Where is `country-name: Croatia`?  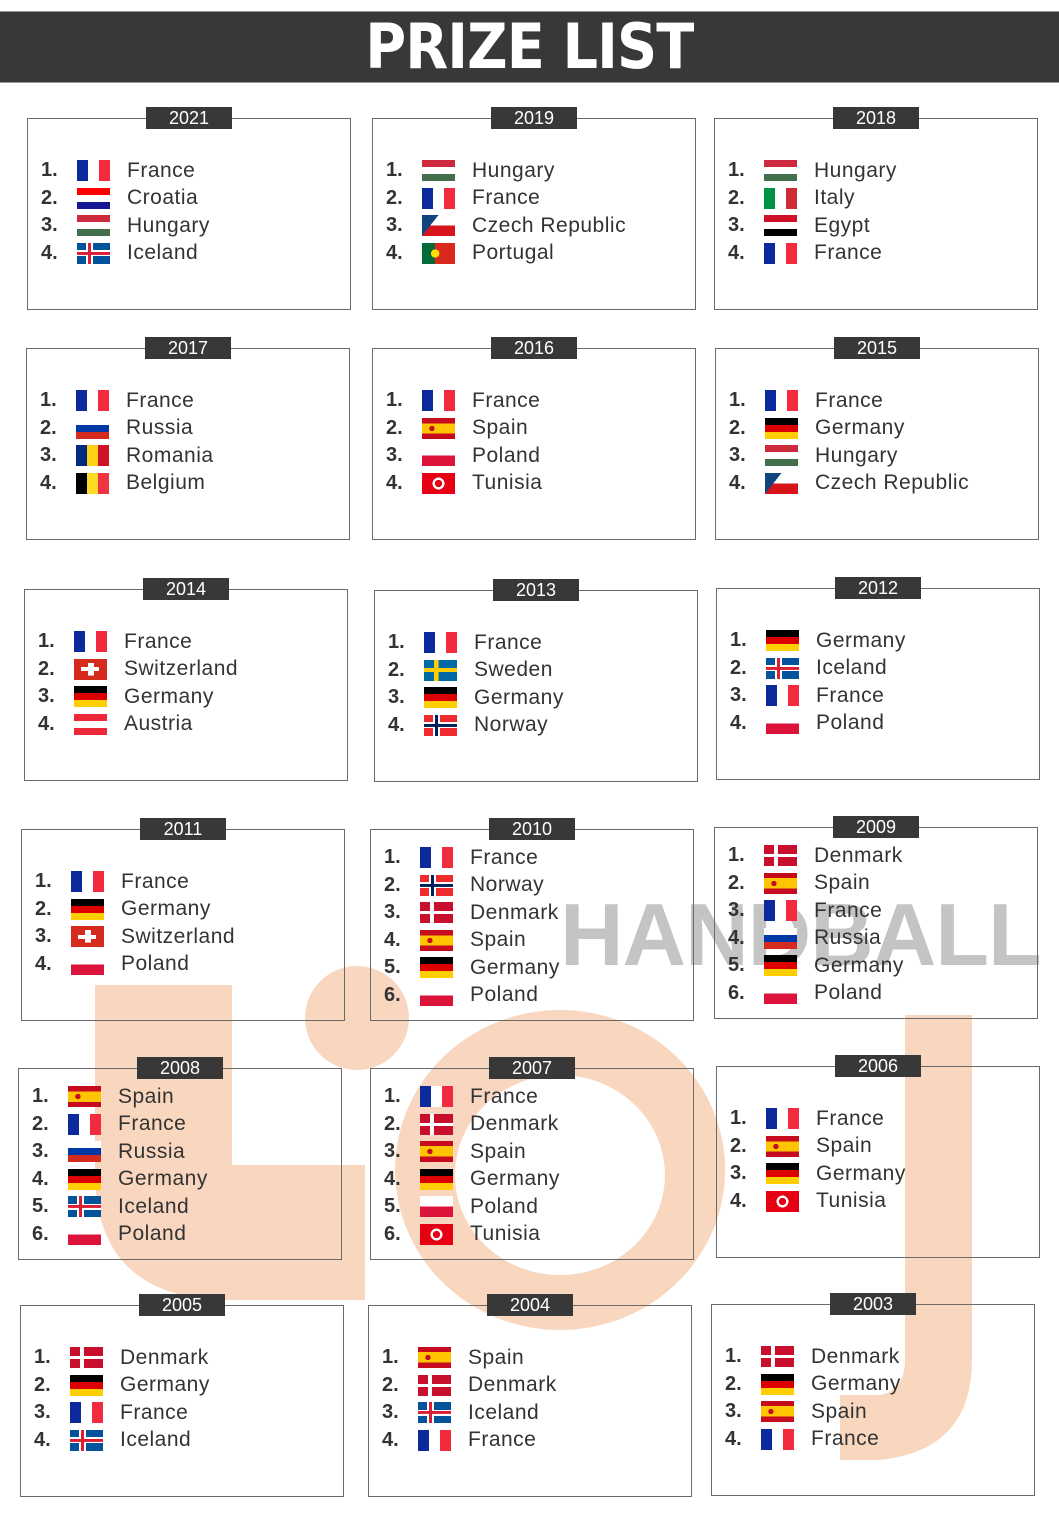
country-name: Croatia is located at coordinates (163, 198).